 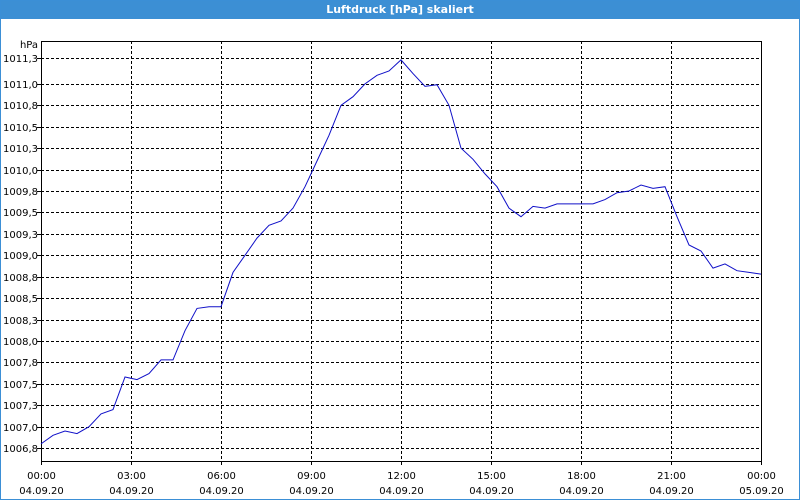 What do you see at coordinates (311, 476) in the screenshot?
I see `x-tick-time: 09:00` at bounding box center [311, 476].